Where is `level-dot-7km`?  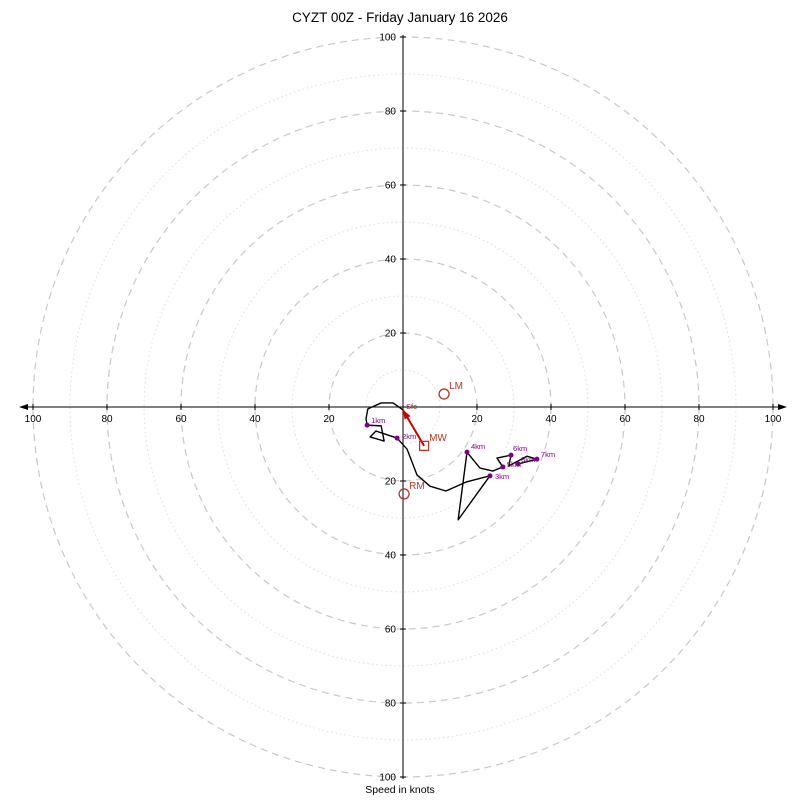
level-dot-7km is located at coordinates (537, 459).